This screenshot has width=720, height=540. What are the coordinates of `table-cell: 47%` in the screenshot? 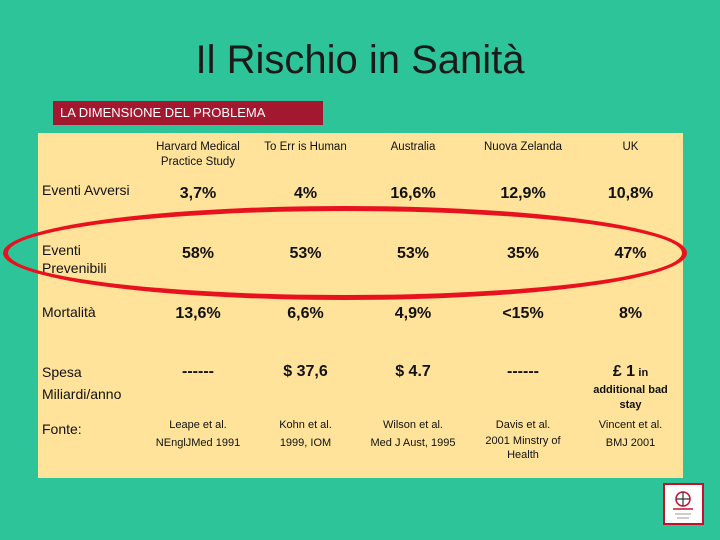 It's located at (630, 253).